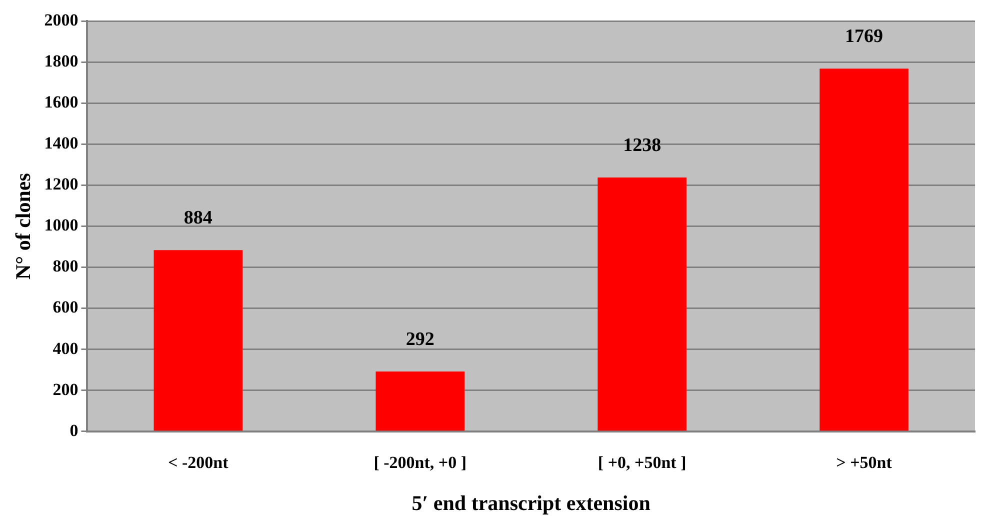  Describe the element at coordinates (61, 225) in the screenshot. I see `y-tick-label: 1000` at that location.